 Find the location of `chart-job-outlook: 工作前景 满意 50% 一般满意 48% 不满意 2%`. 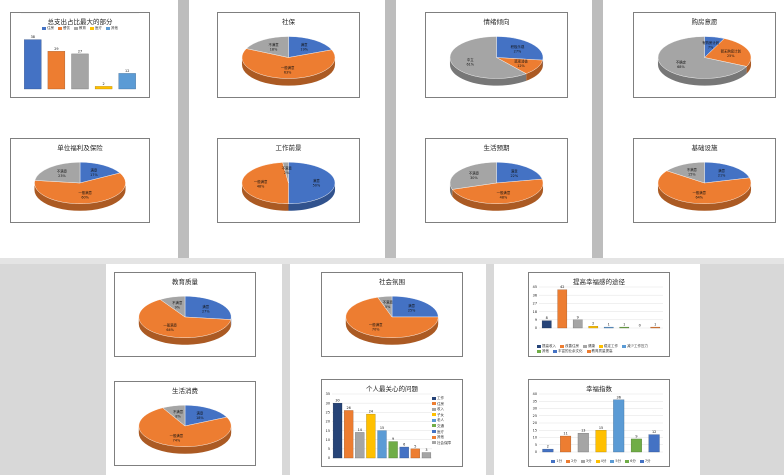

chart-job-outlook: 工作前景 满意 50% 一般满意 48% 不满意 2% is located at coordinates (288, 180).